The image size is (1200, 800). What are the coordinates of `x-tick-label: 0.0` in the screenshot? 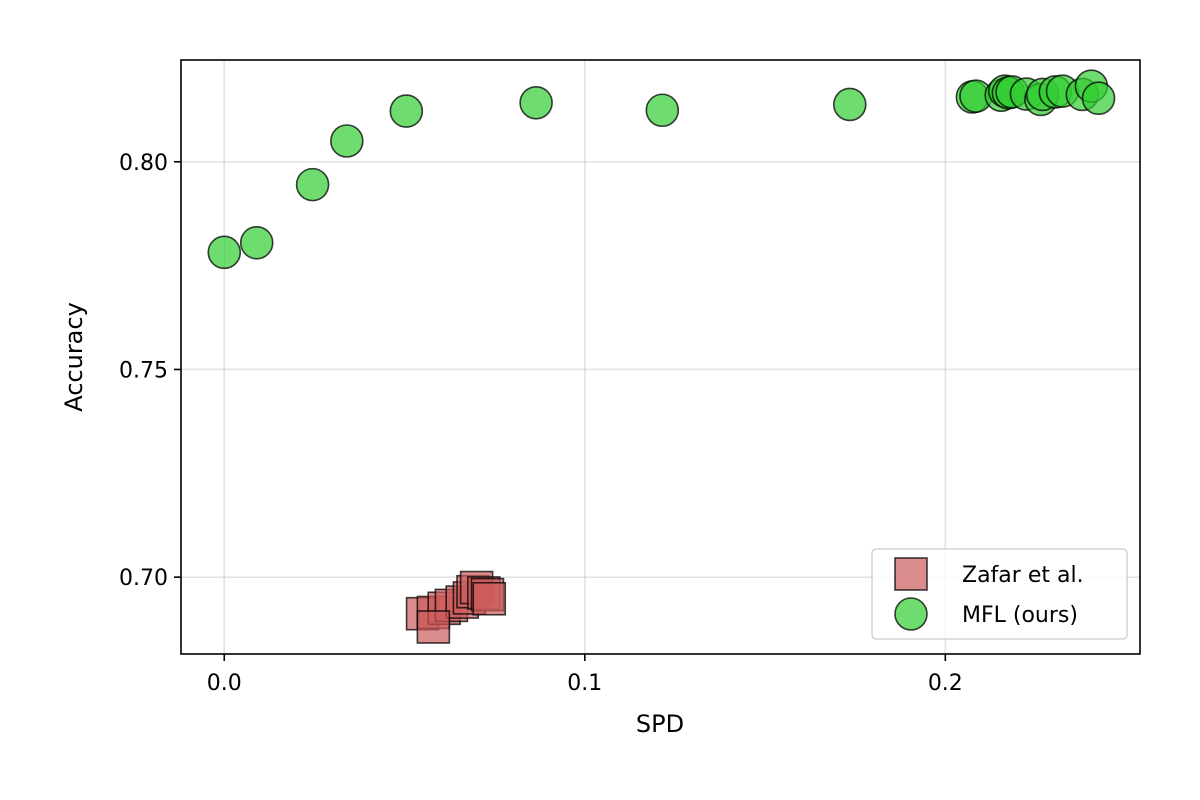 It's located at (224, 683).